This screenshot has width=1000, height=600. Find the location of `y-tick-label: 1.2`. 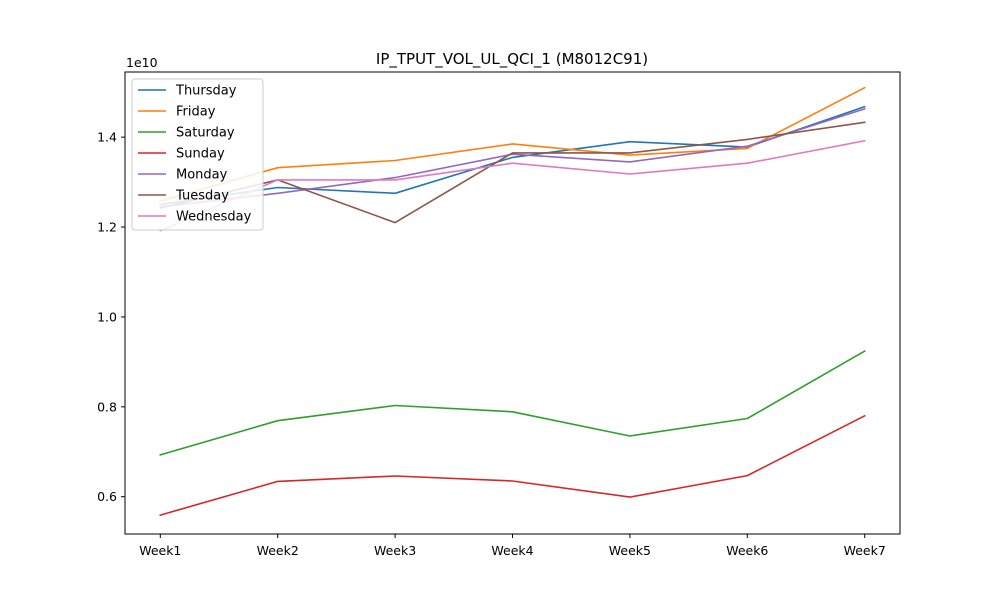

y-tick-label: 1.2 is located at coordinates (107, 227).